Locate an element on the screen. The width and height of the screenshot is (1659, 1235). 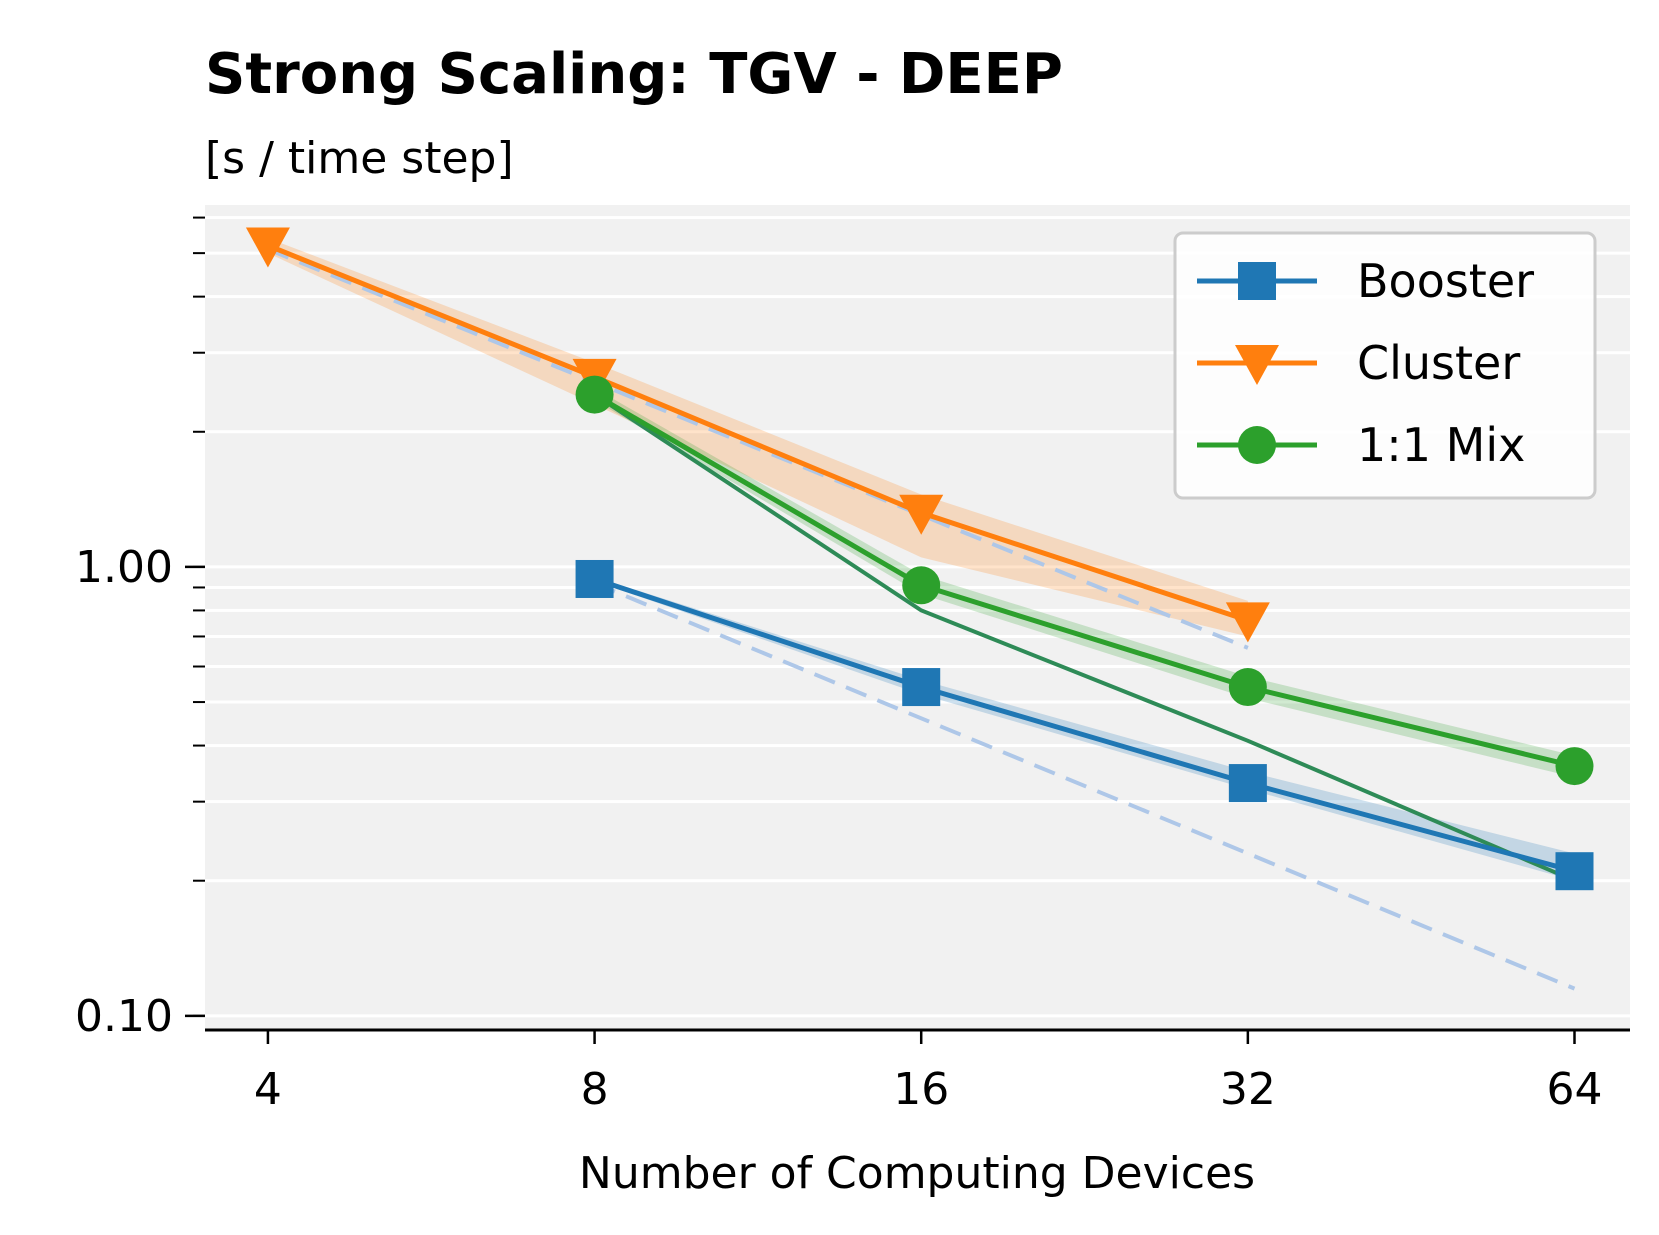
legend-box is located at coordinates (1385, 365).